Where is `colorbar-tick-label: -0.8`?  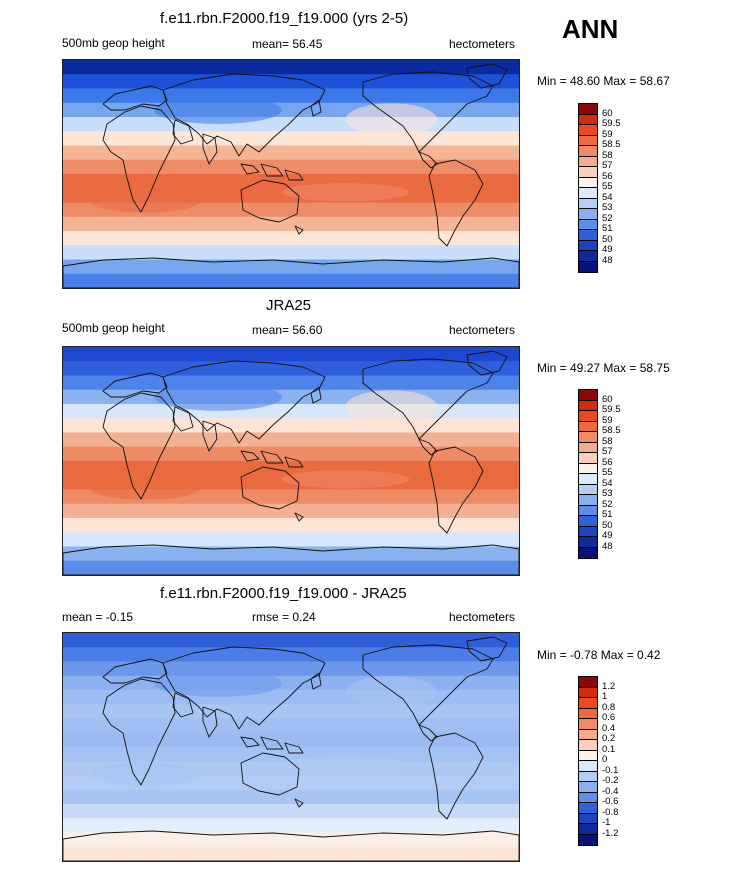 colorbar-tick-label: -0.8 is located at coordinates (610, 812).